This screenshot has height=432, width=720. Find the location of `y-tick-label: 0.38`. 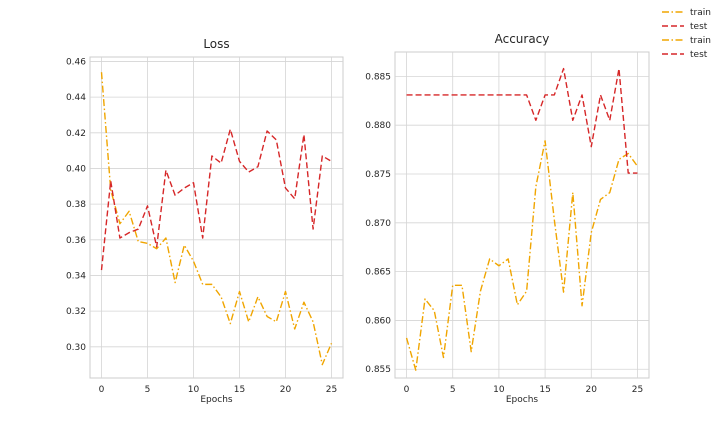

y-tick-label: 0.38 is located at coordinates (76, 205).